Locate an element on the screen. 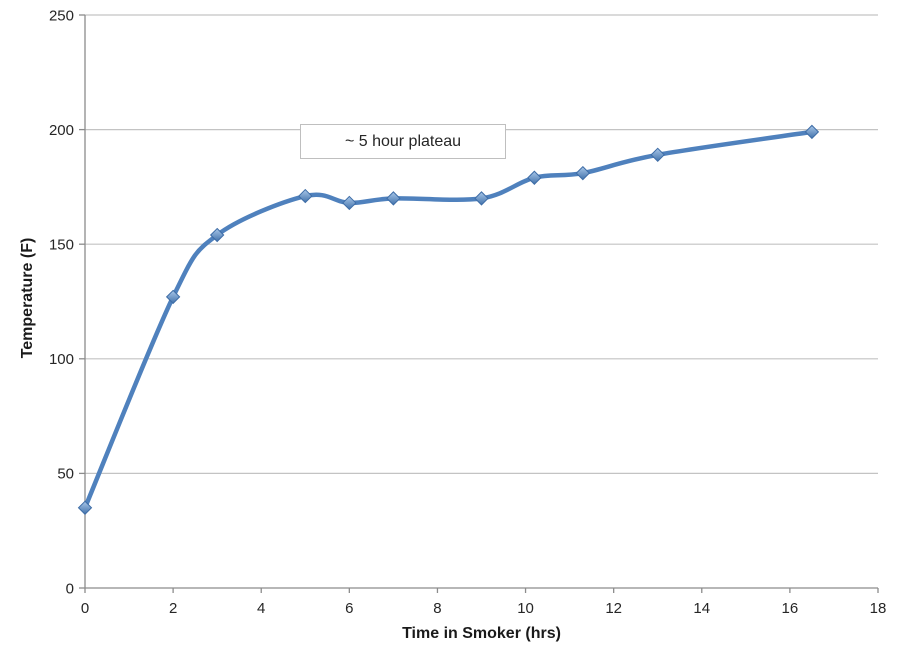 This screenshot has width=900, height=662. x-tick-label-0: 0 is located at coordinates (85, 608).